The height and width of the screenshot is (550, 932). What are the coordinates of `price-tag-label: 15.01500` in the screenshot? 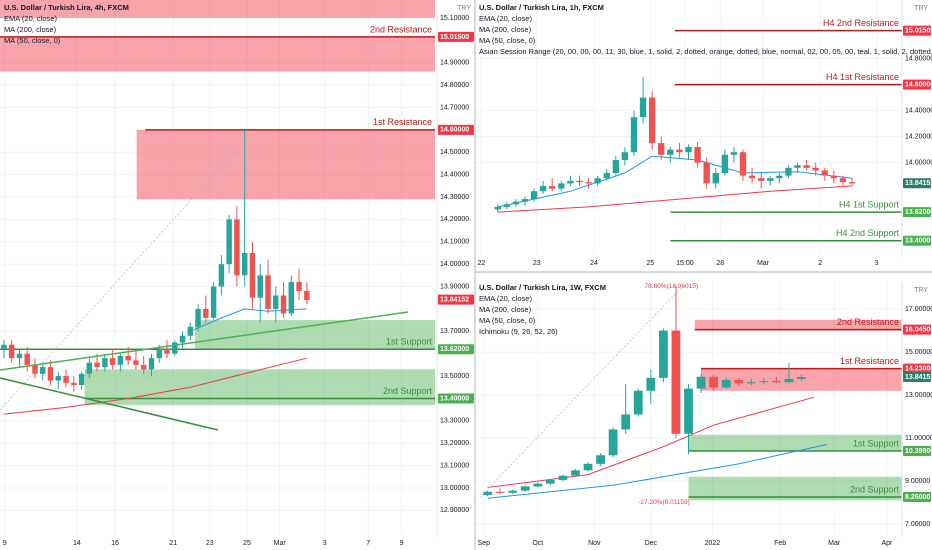 It's located at (918, 30).